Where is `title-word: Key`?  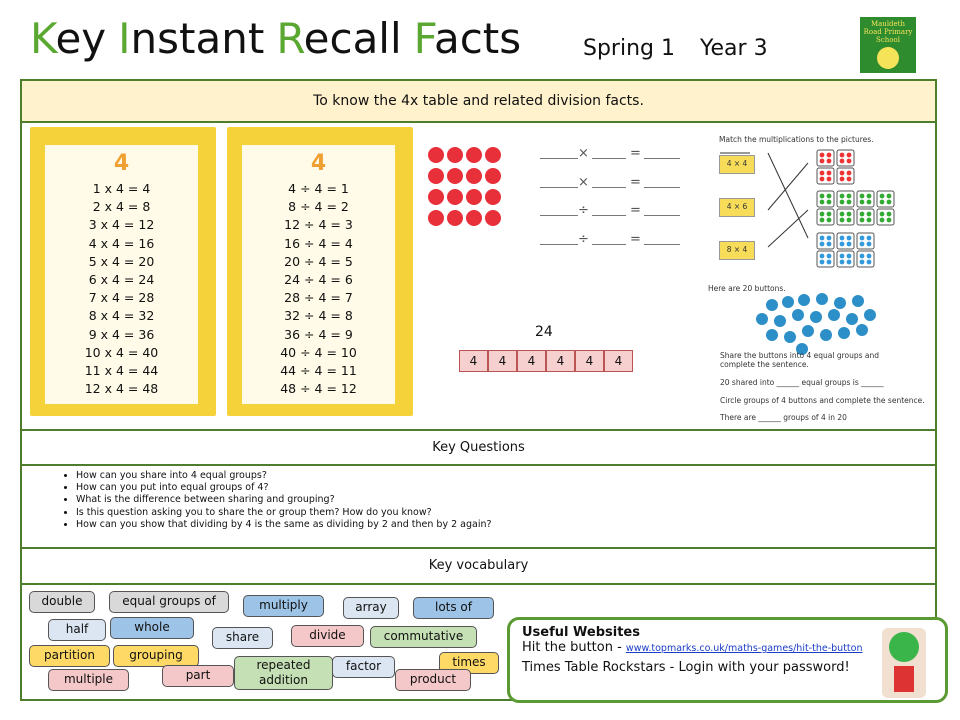
title-word: Key is located at coordinates (68, 38).